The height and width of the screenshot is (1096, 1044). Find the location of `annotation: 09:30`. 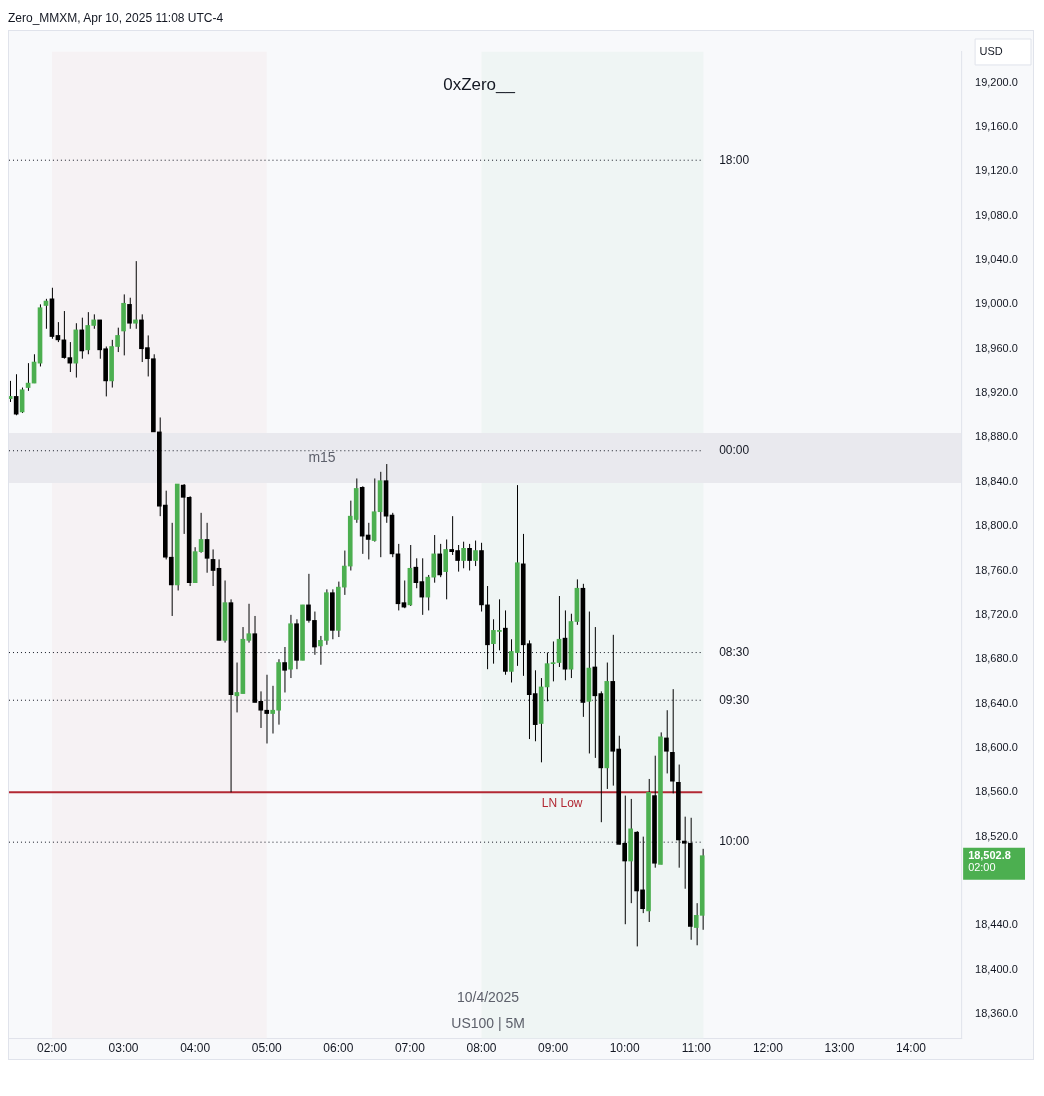

annotation: 09:30 is located at coordinates (734, 699).